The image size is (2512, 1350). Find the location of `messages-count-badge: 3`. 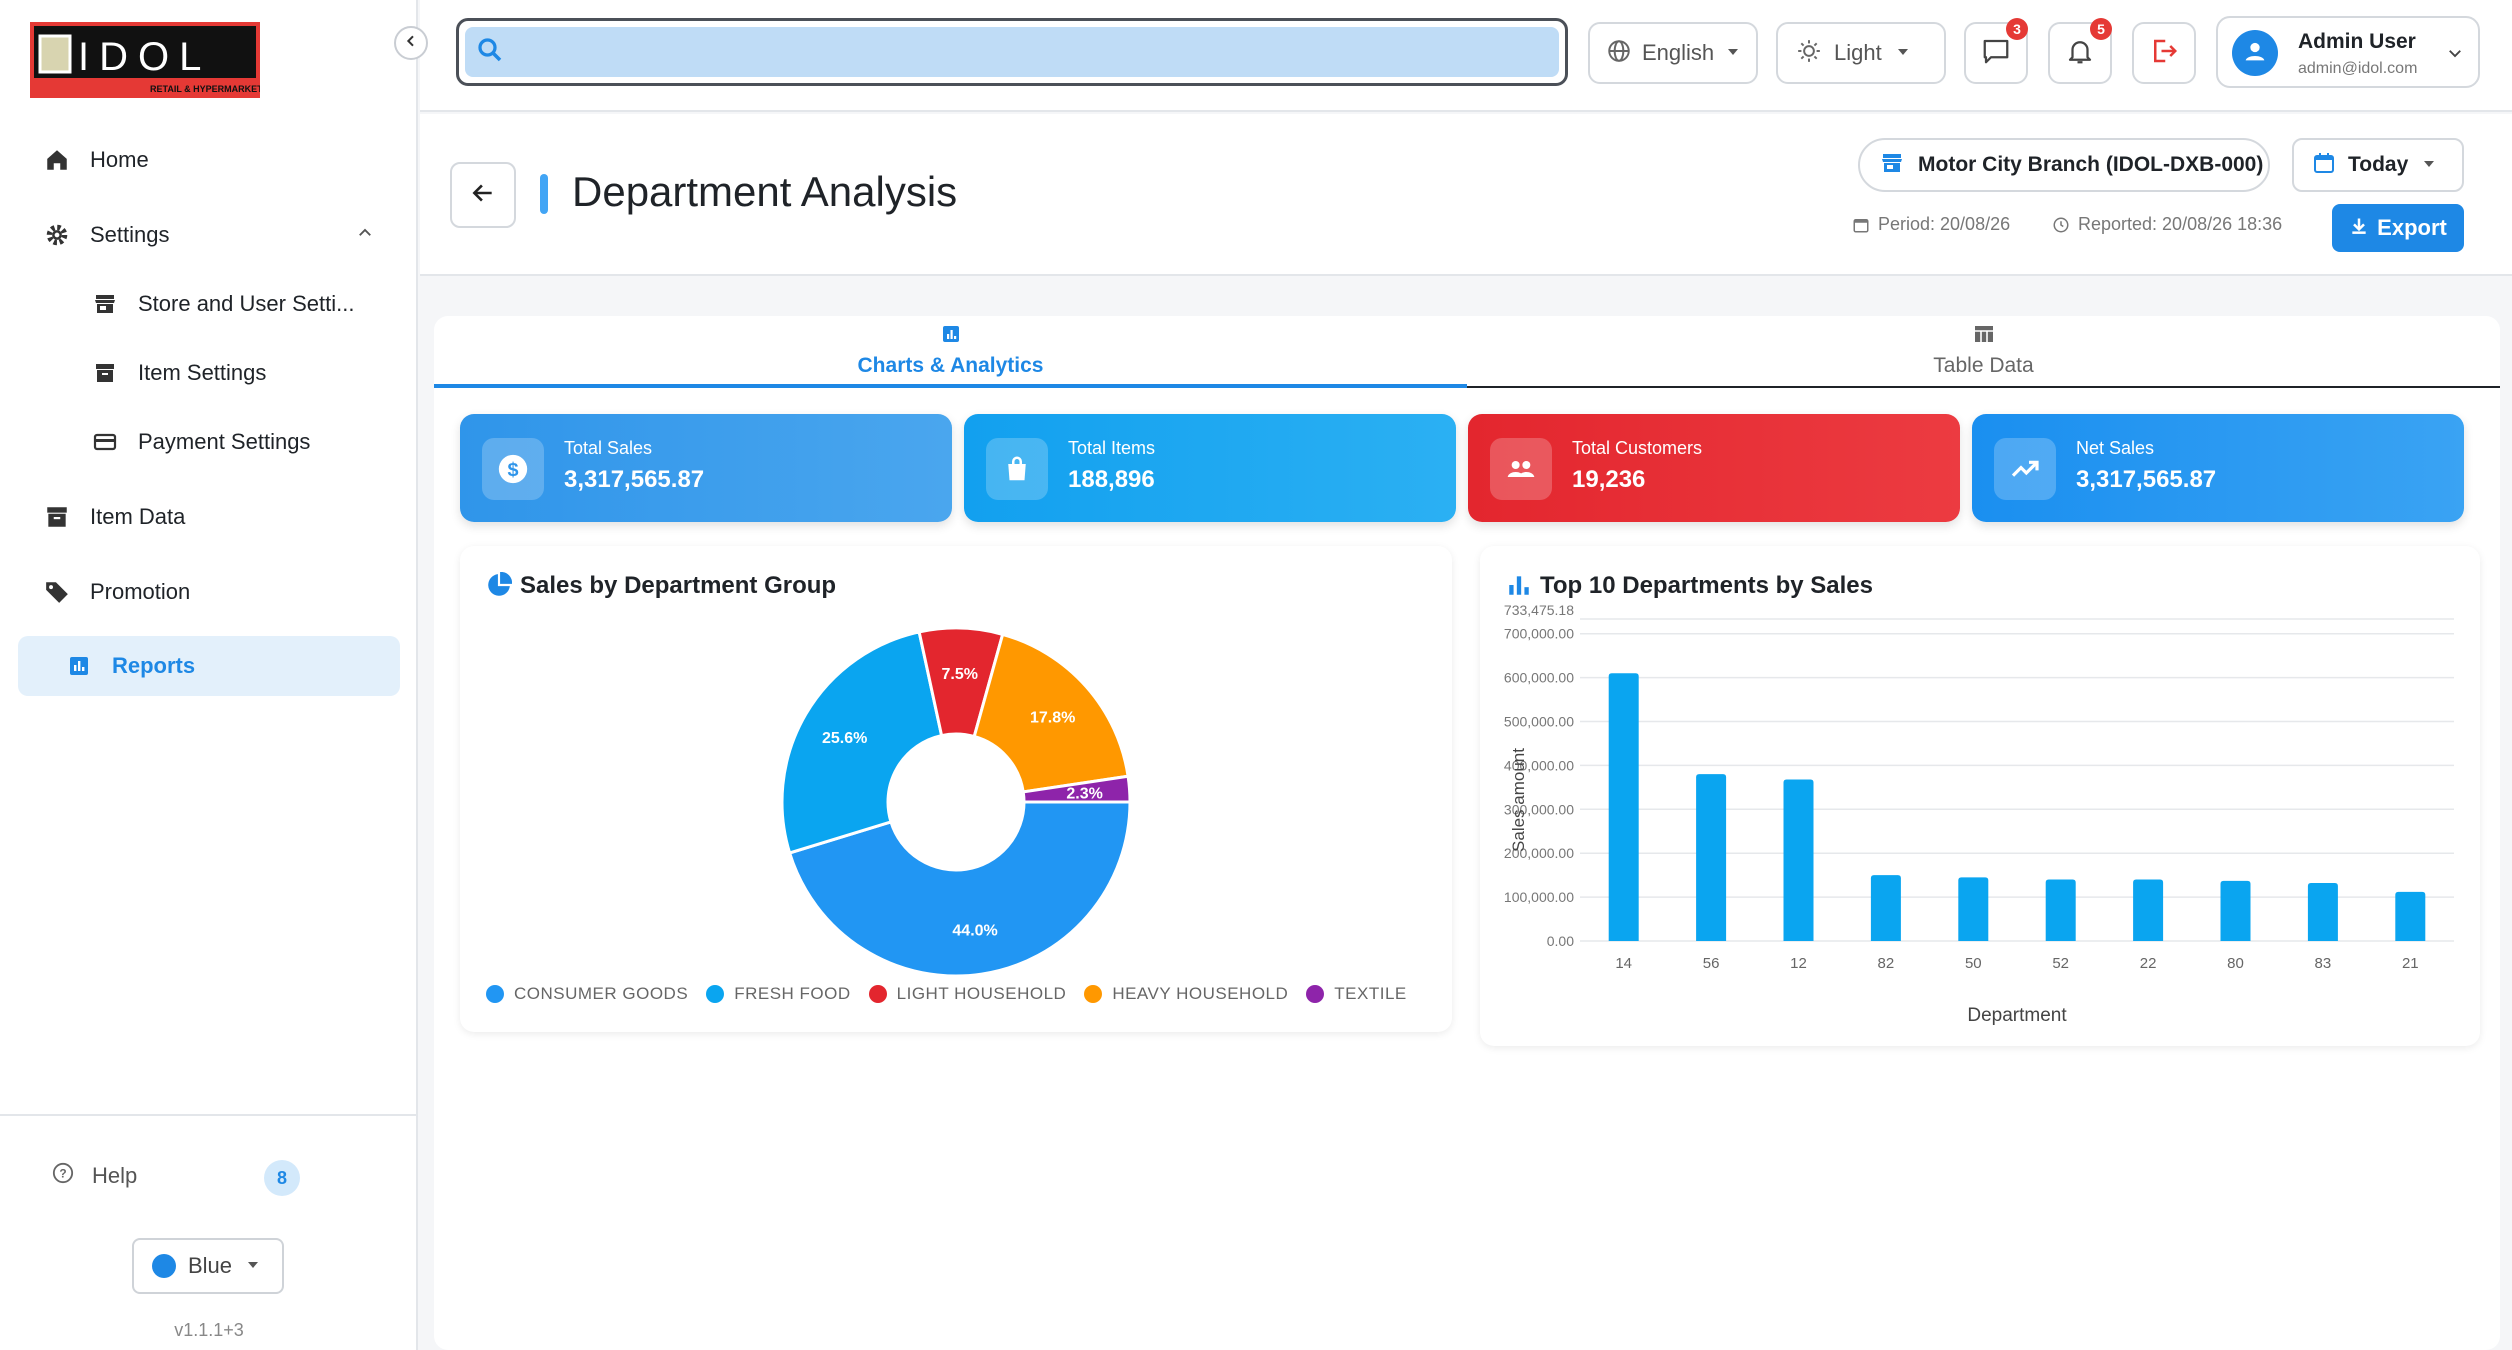

messages-count-badge: 3 is located at coordinates (2017, 29).